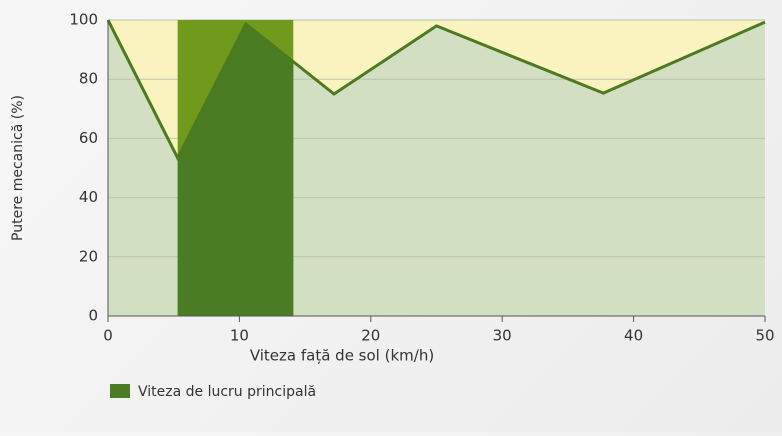 This screenshot has height=436, width=782. I want to click on x-tick-label: 40, so click(633, 336).